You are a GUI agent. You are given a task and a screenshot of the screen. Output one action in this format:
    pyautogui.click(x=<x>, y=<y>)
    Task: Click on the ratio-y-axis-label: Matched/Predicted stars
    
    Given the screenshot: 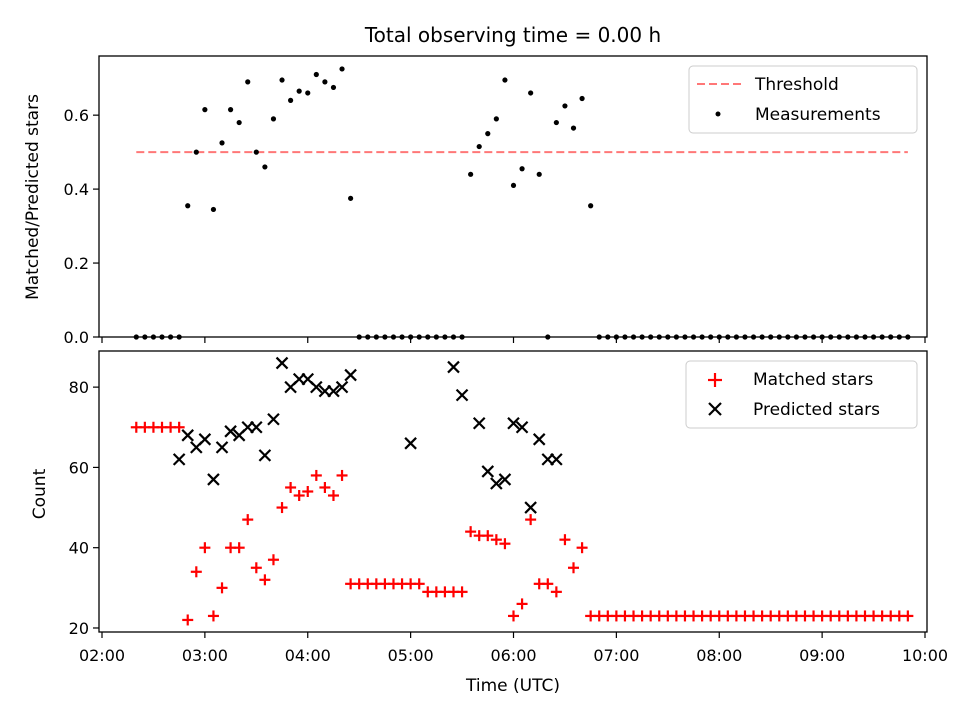 What is the action you would take?
    pyautogui.click(x=33, y=197)
    